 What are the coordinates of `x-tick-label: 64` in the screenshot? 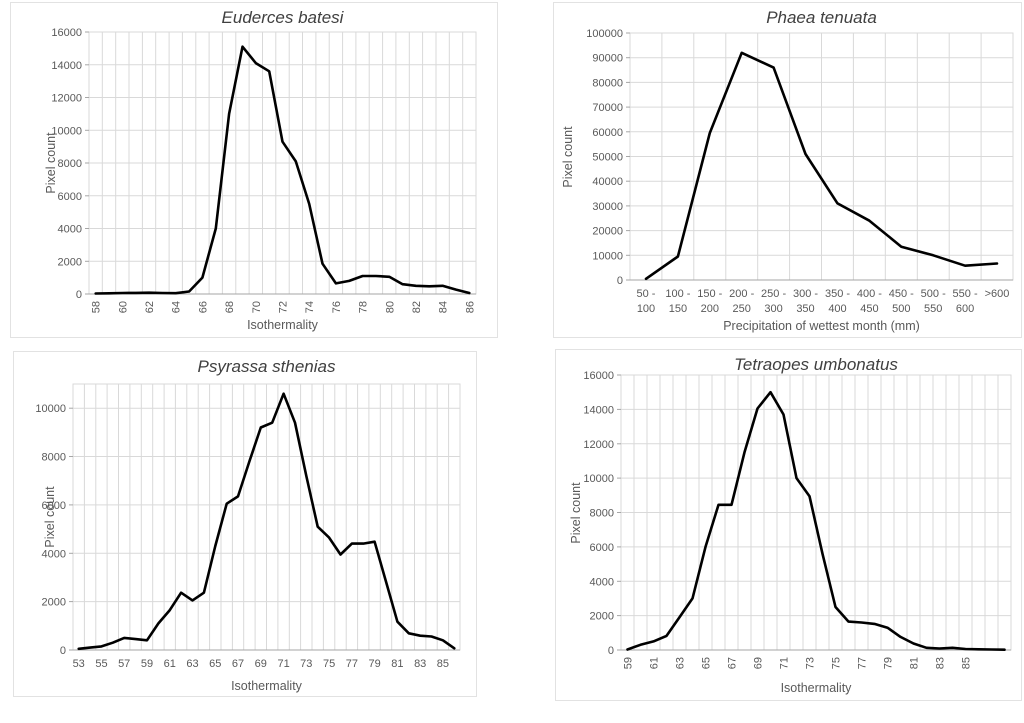 It's located at (177, 307).